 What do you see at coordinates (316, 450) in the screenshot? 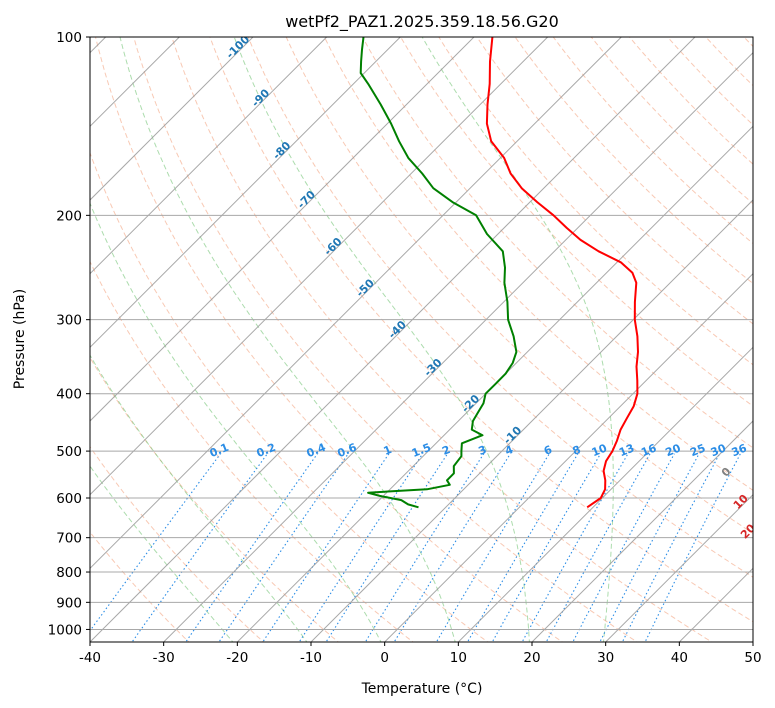
I see `mixing-ratio-label: 0.4` at bounding box center [316, 450].